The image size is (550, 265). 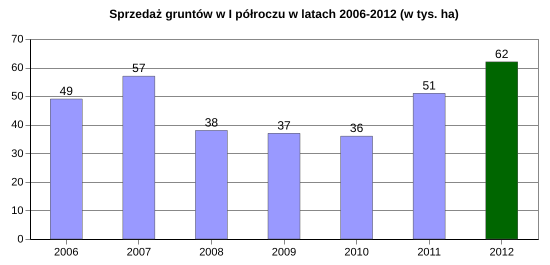 I want to click on data-label: 57, so click(x=139, y=68).